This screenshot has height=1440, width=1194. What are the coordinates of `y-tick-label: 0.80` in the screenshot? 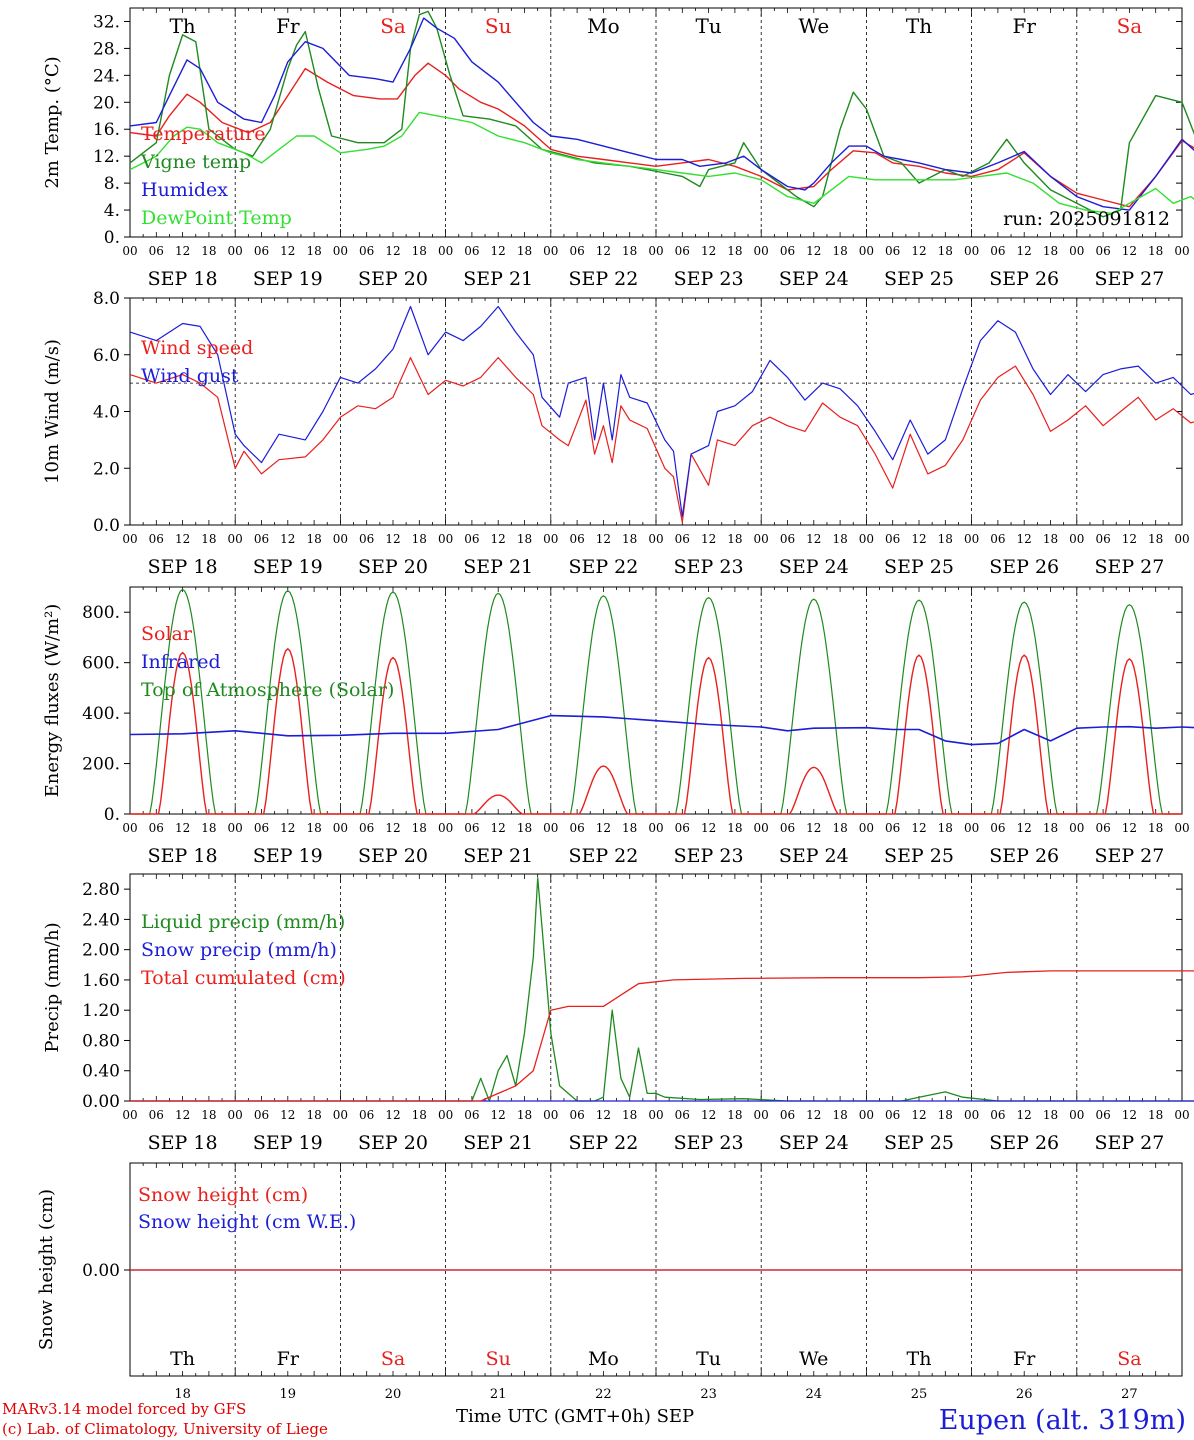 It's located at (101, 1041).